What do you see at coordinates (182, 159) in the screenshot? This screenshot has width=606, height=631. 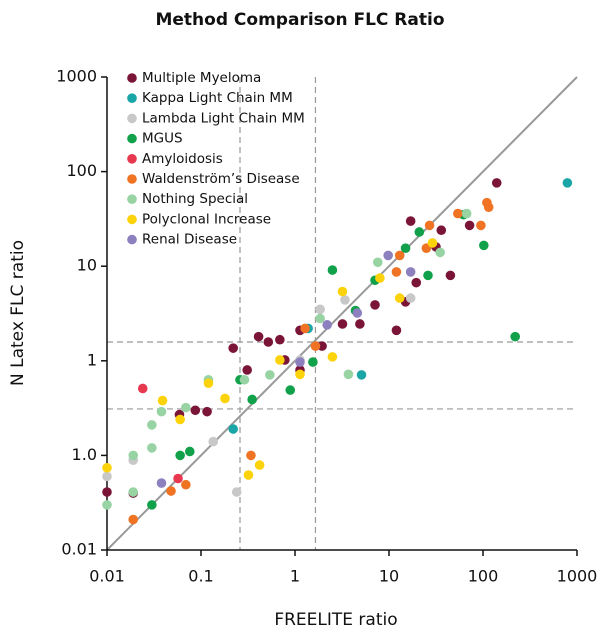 I see `legend-label: Amyloidosis` at bounding box center [182, 159].